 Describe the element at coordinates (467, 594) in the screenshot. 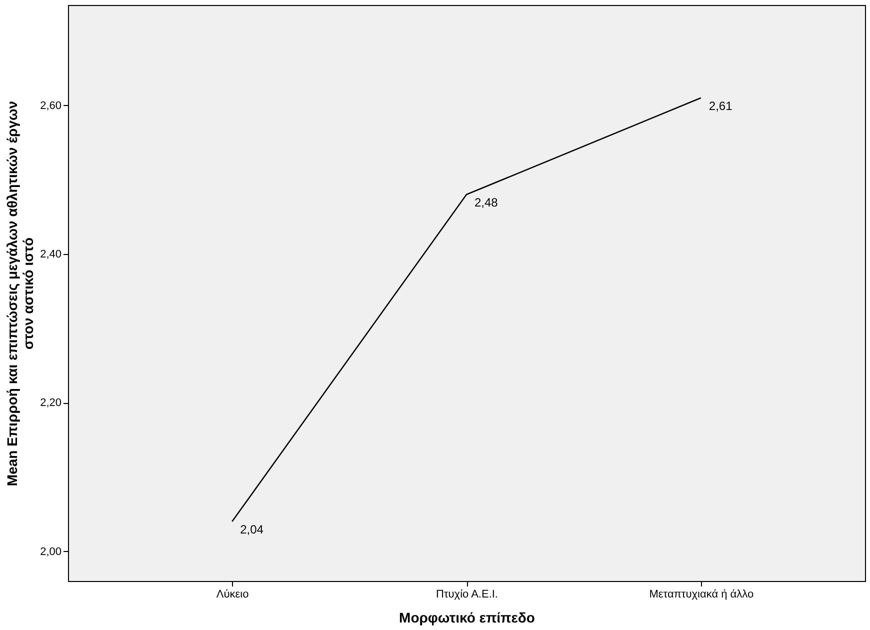

I see `x-tick-label: Πτυχίο Α.Ε.Ι.` at that location.